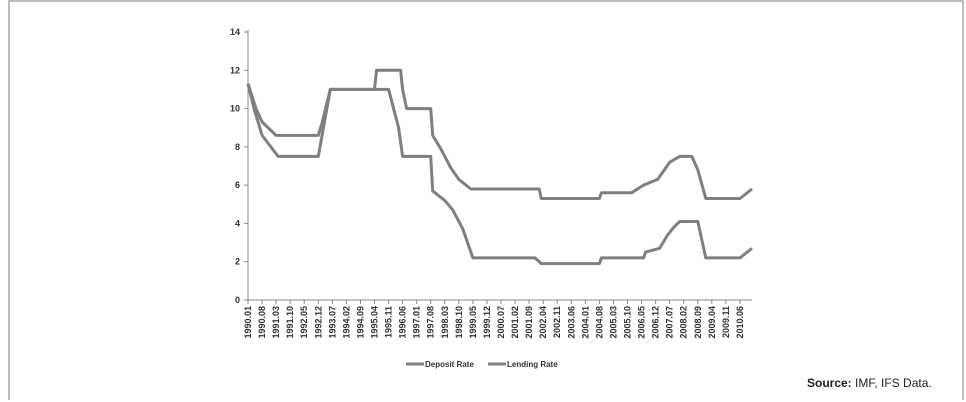  What do you see at coordinates (346, 322) in the screenshot?
I see `x-tick-label: 1994.02` at bounding box center [346, 322].